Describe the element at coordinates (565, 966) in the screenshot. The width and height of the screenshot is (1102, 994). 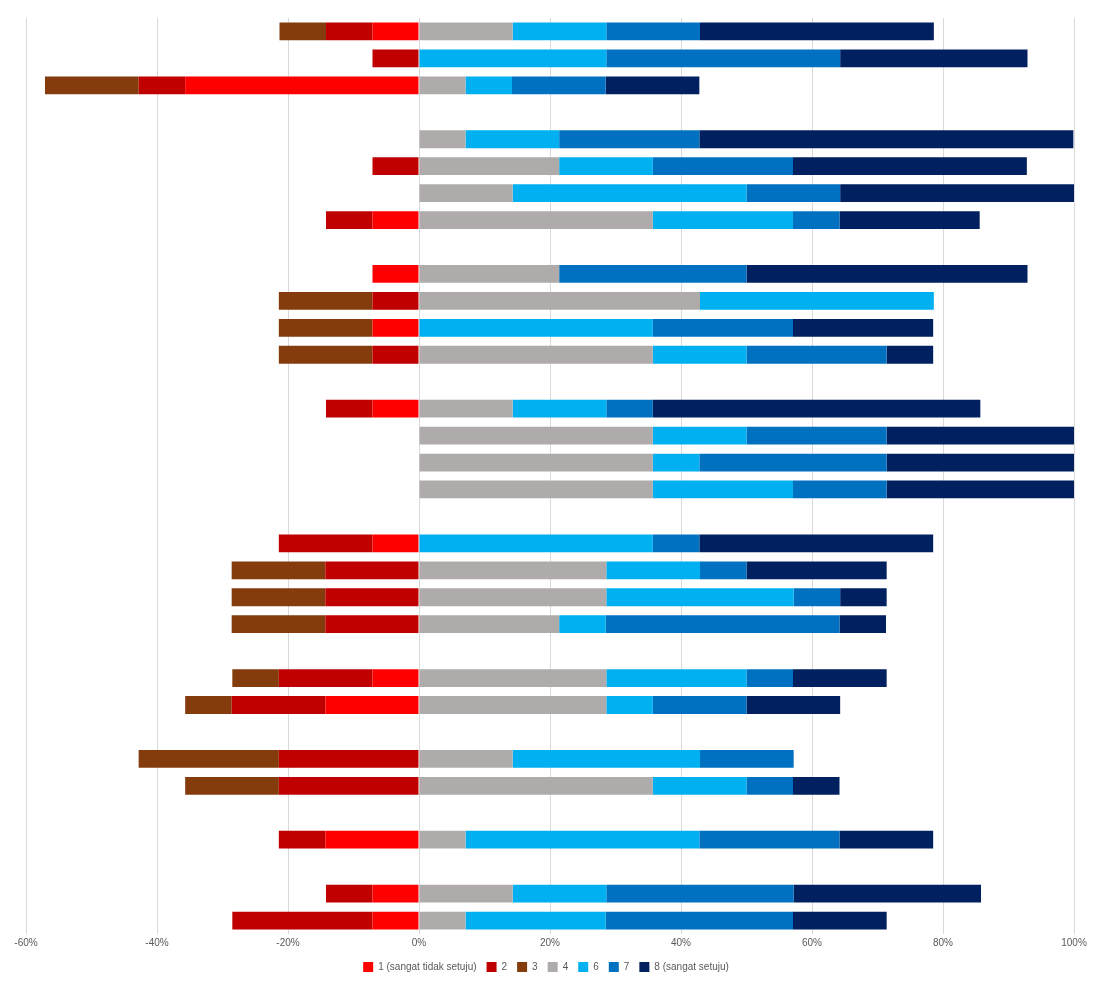
I see `legend-label: 4` at that location.